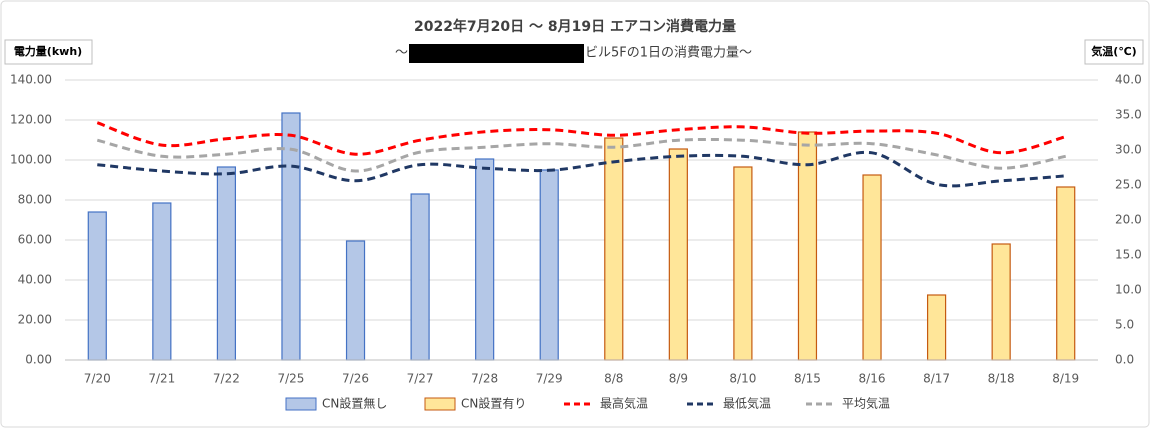  What do you see at coordinates (1128, 220) in the screenshot?
I see `y2-tick-label: 20.0` at bounding box center [1128, 220].